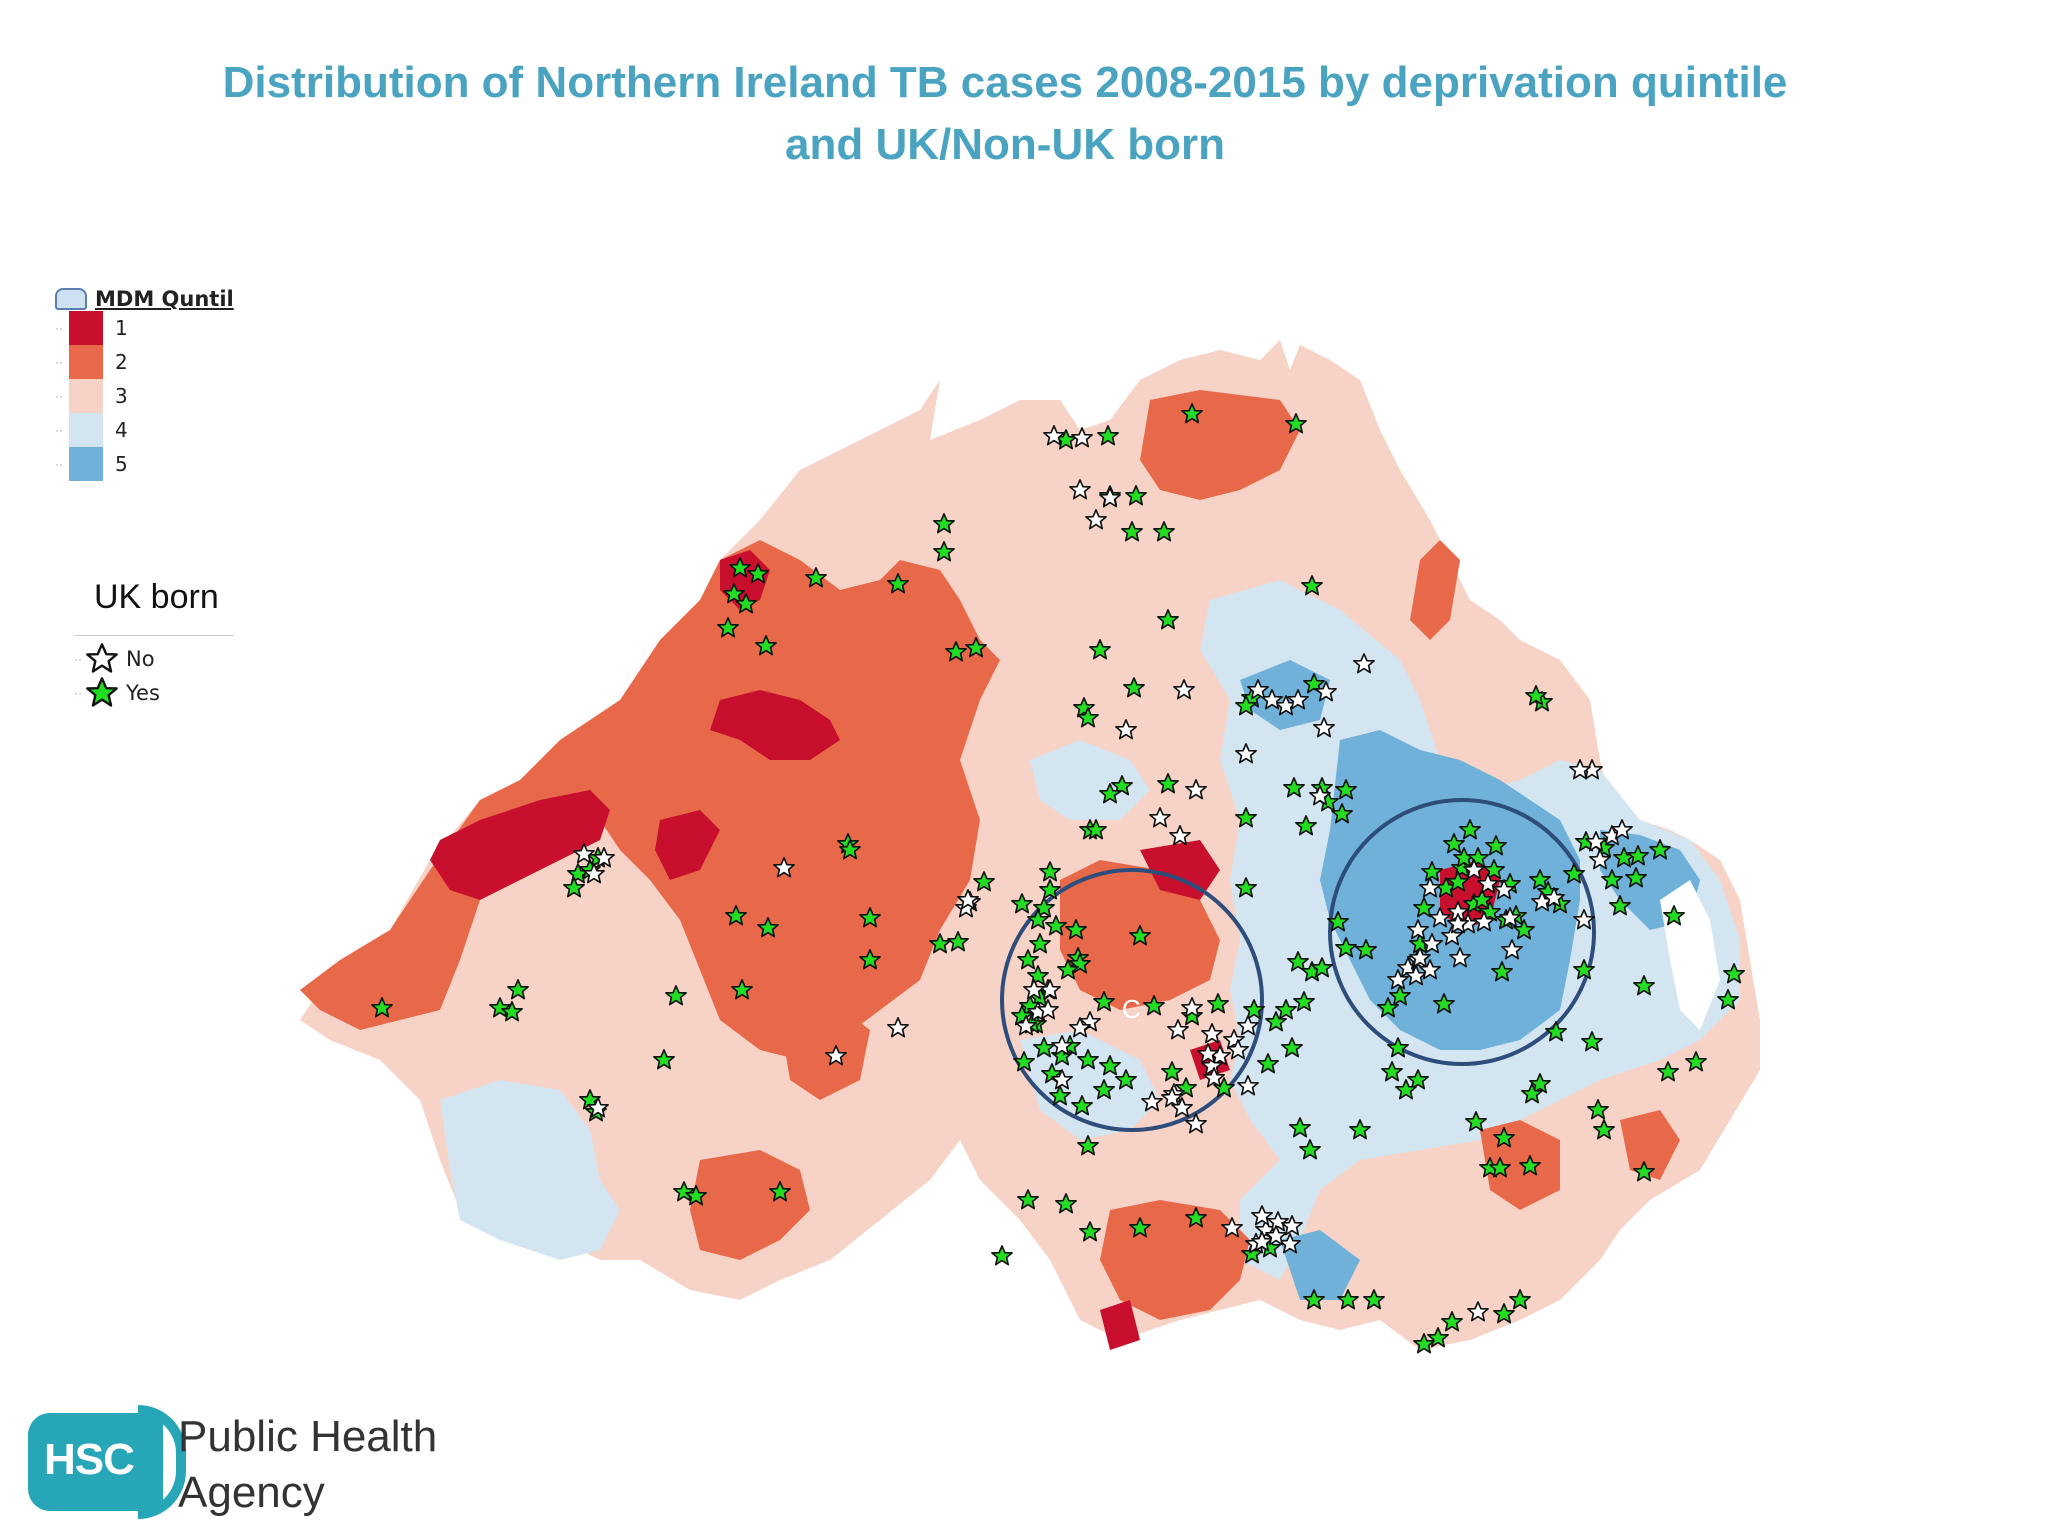 Image resolution: width=2048 pixels, height=1536 pixels. I want to click on uk-born-legend-title: UK born, so click(156, 597).